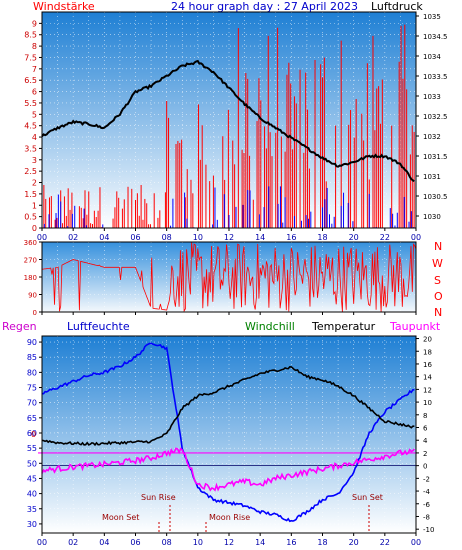  What do you see at coordinates (32, 478) in the screenshot?
I see `y-tick-label: 45` at bounding box center [32, 478].